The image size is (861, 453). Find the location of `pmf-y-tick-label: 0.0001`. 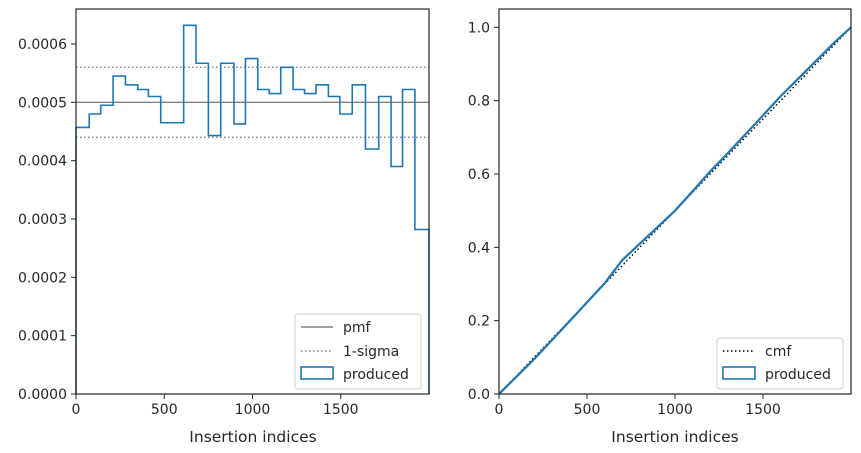

pmf-y-tick-label: 0.0001 is located at coordinates (42, 337).